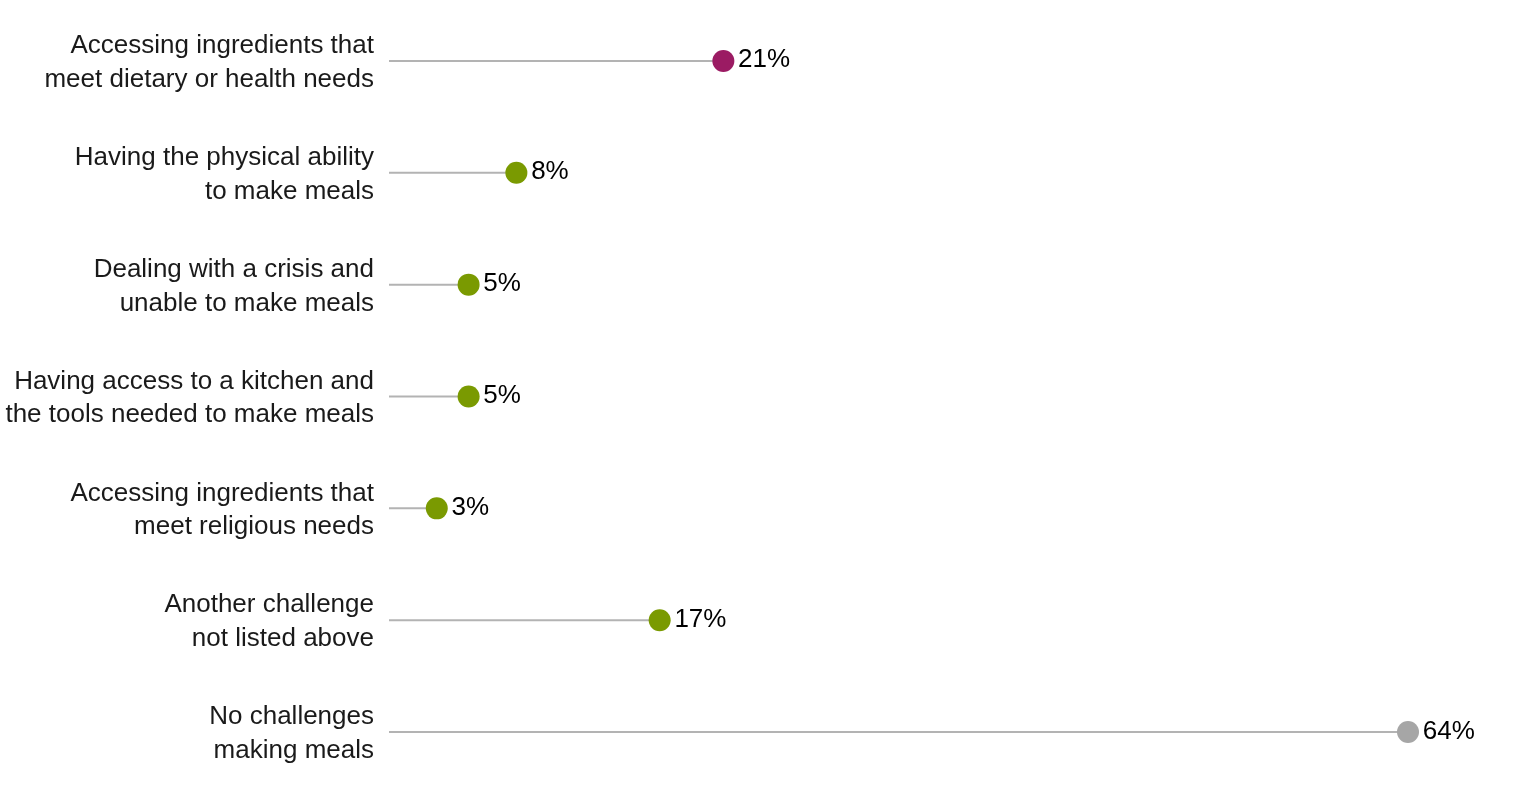 Image resolution: width=1518 pixels, height=793 pixels. I want to click on data-label: 3%, so click(470, 505).